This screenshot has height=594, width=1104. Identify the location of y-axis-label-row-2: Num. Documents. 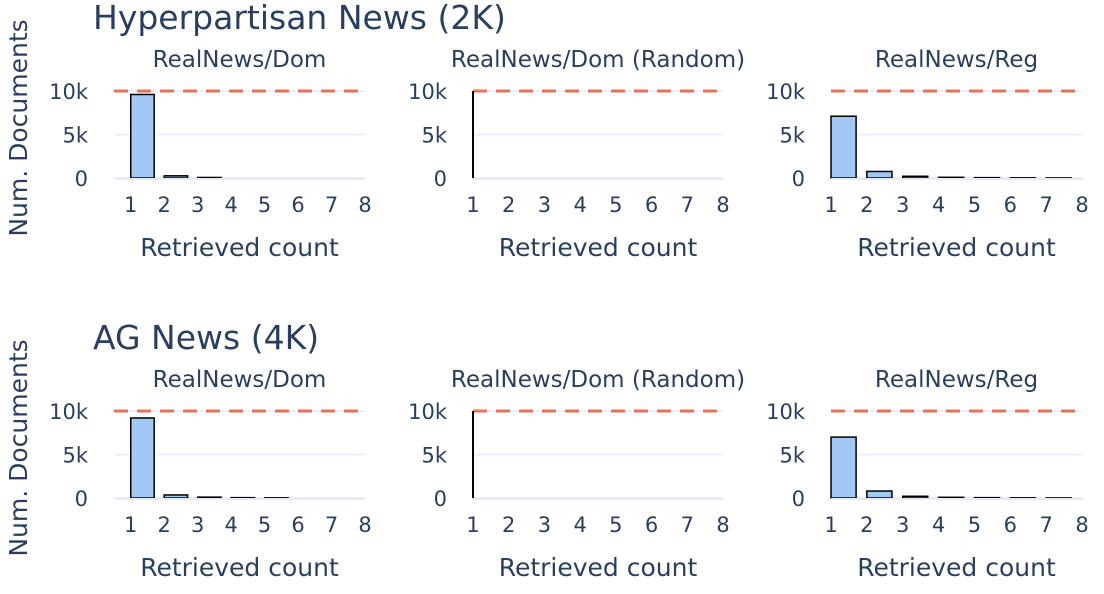
(18, 447).